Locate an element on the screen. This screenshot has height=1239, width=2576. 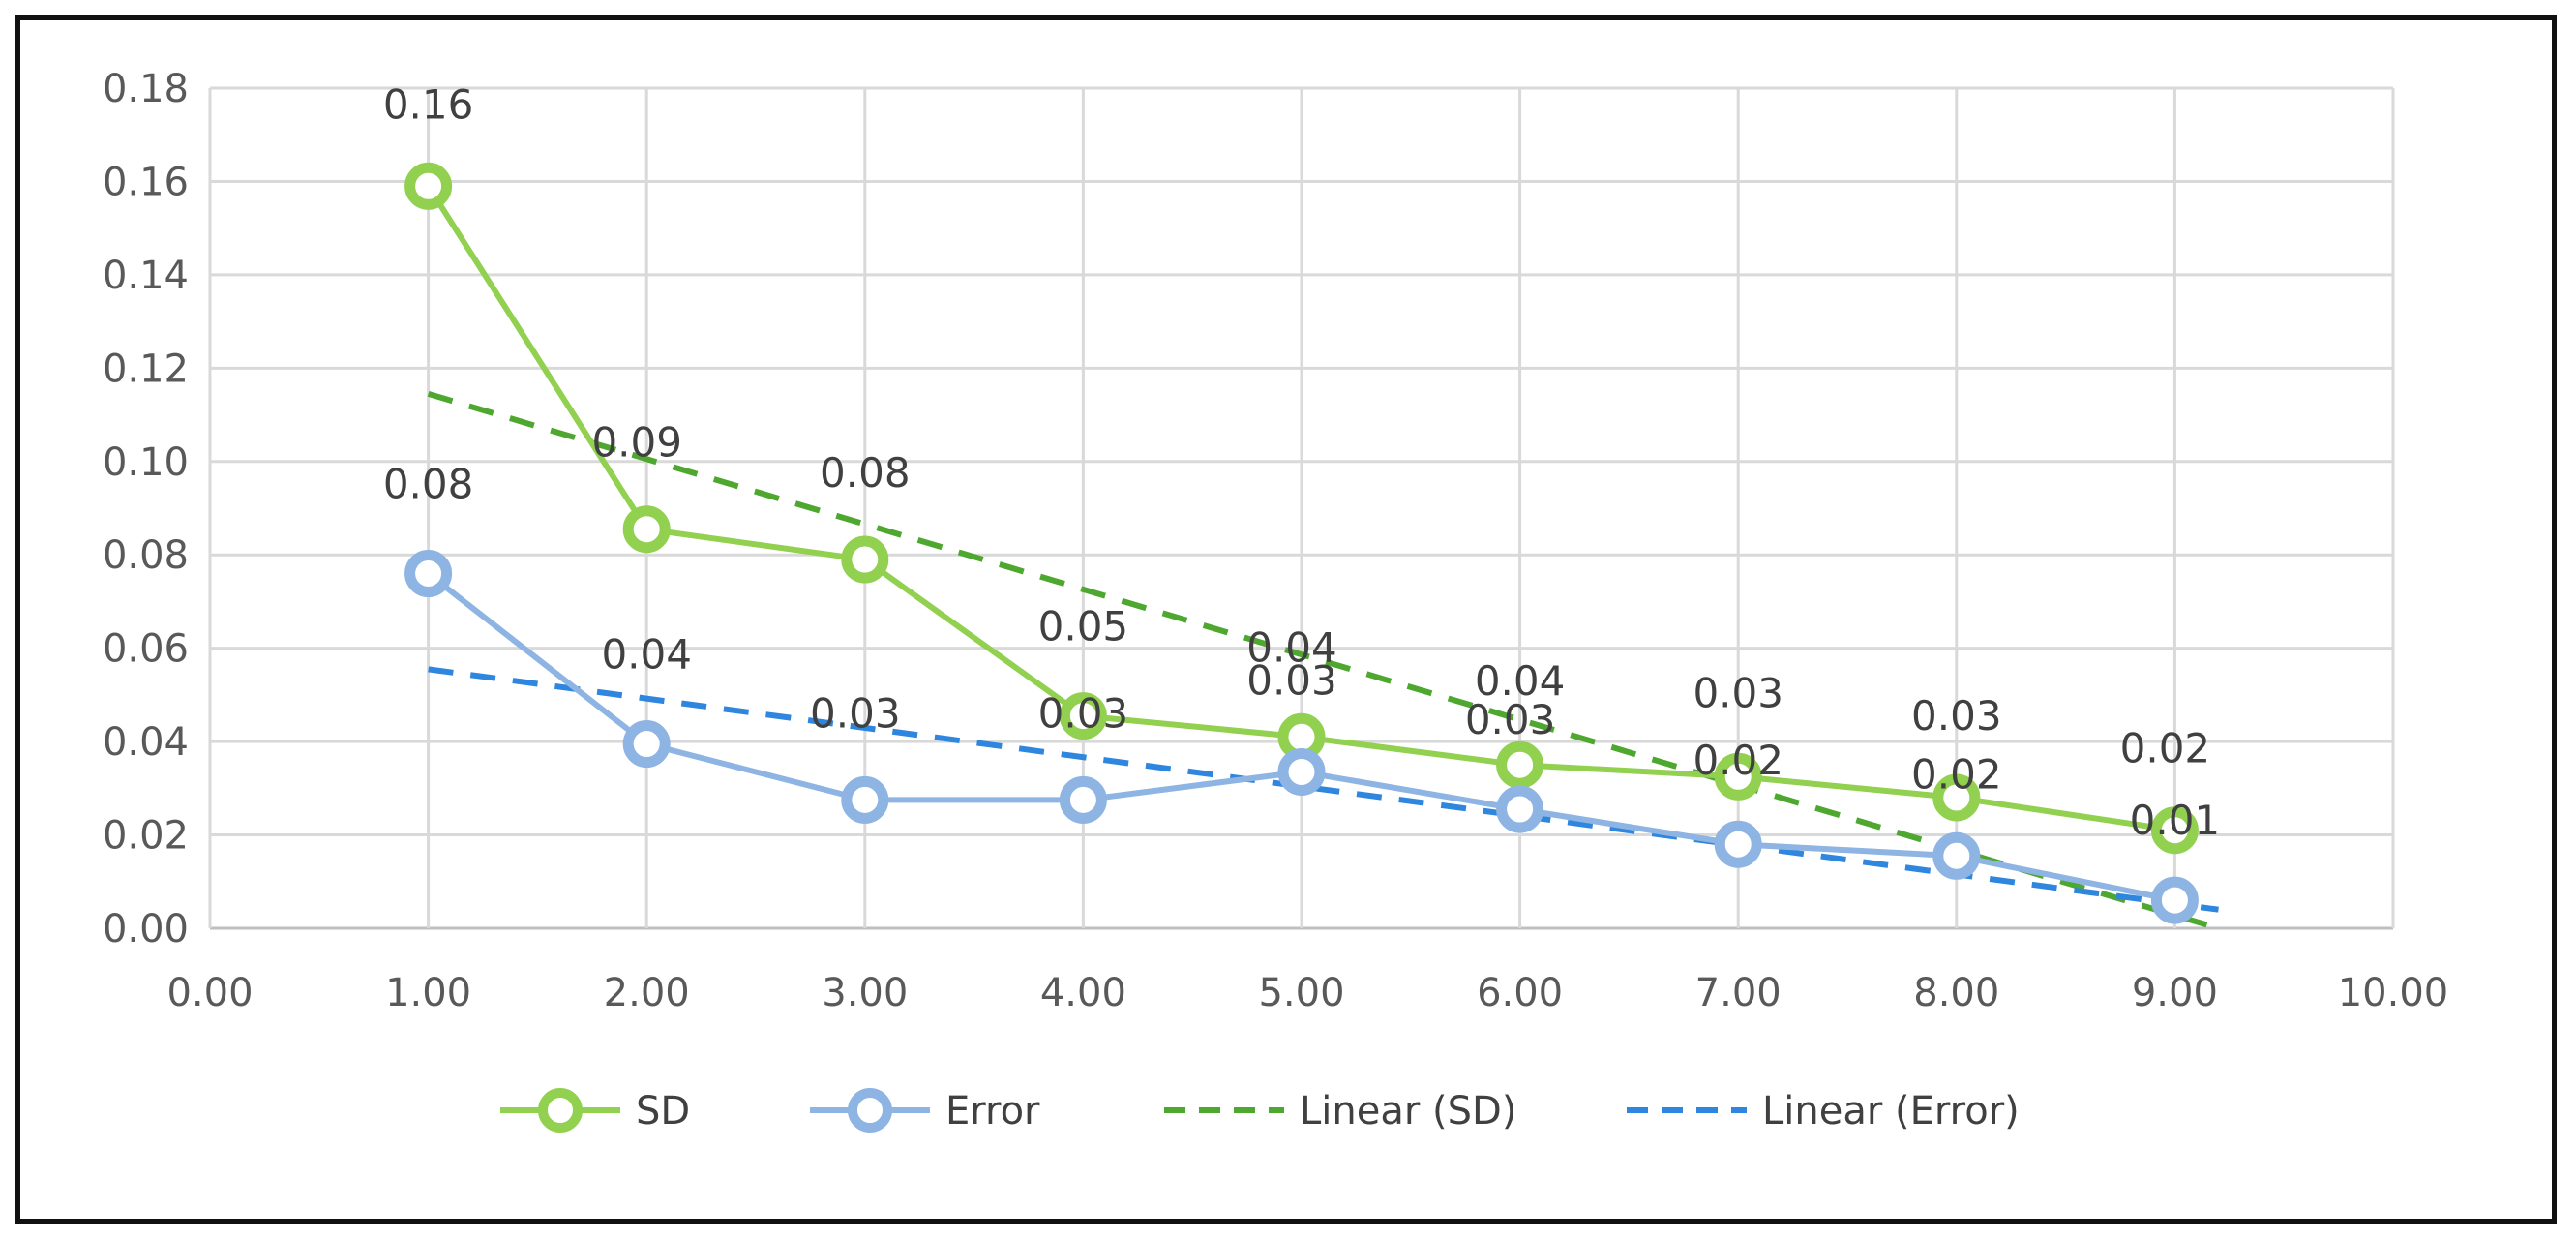
data-label-sd: 0.05 is located at coordinates (1083, 626).